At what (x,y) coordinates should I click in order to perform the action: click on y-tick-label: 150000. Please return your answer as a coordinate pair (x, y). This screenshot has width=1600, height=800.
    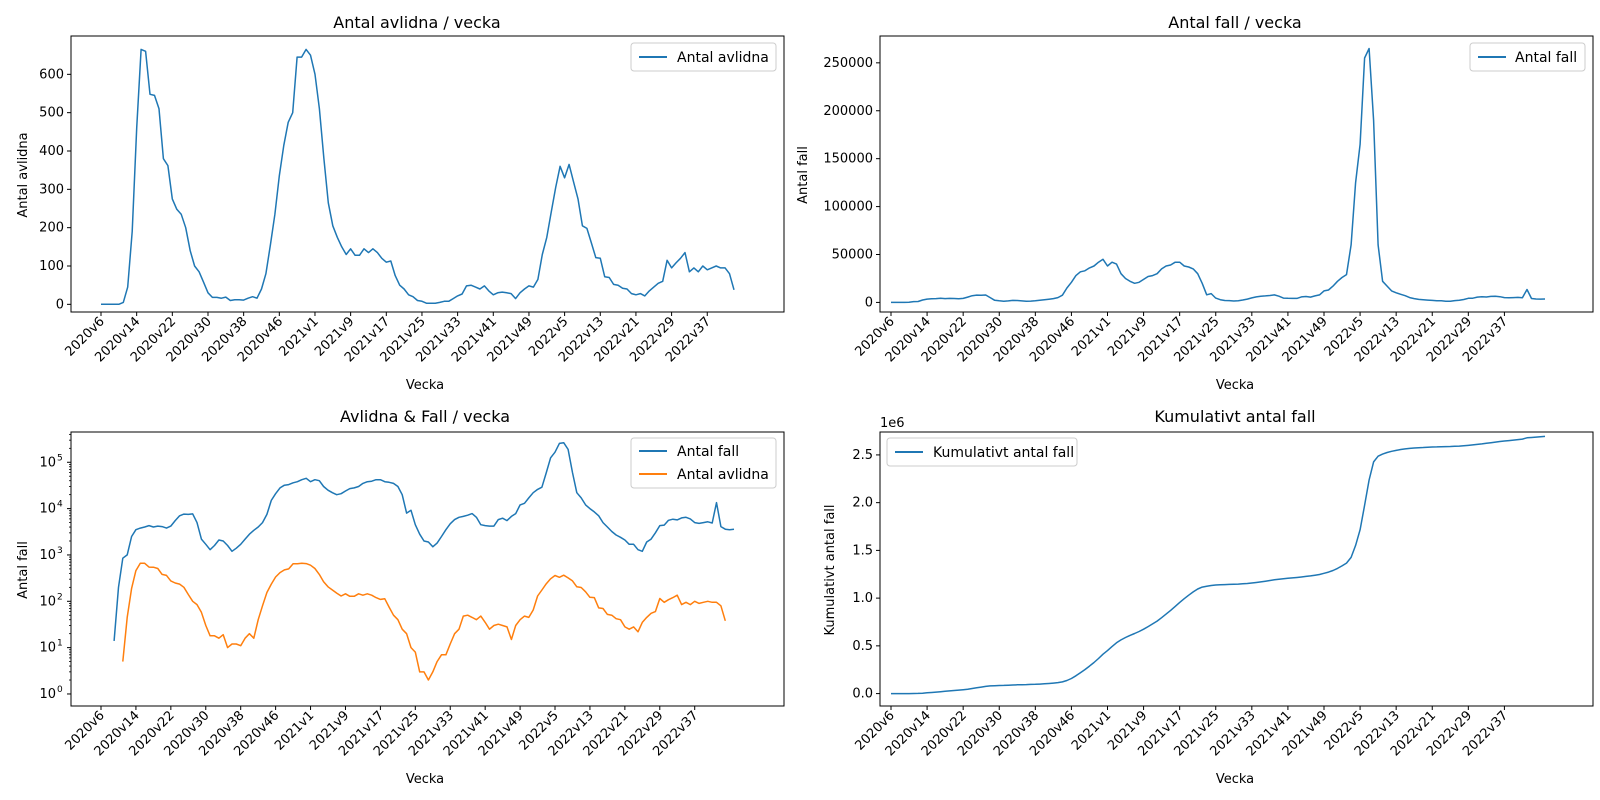
    Looking at the image, I should click on (848, 159).